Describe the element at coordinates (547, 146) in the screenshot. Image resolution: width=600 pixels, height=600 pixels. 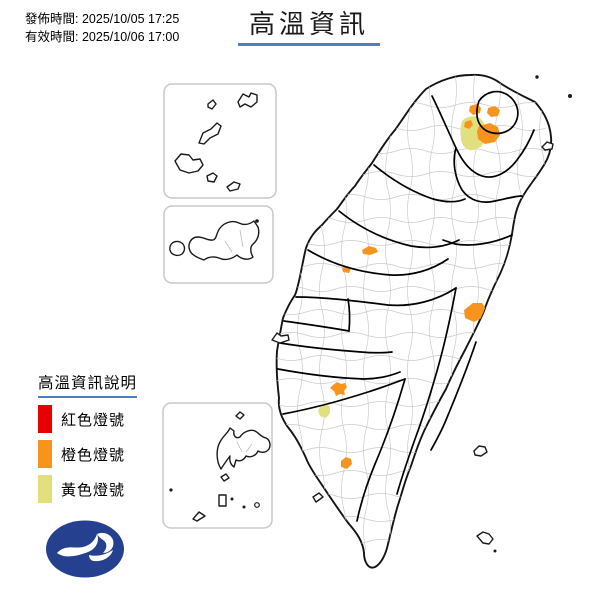
I see `guishan-islet` at that location.